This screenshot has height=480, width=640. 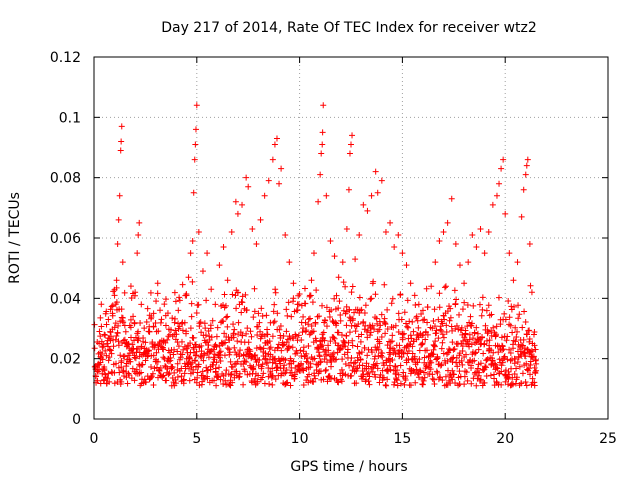 What do you see at coordinates (65, 58) in the screenshot?
I see `y-tick-label: 0.12` at bounding box center [65, 58].